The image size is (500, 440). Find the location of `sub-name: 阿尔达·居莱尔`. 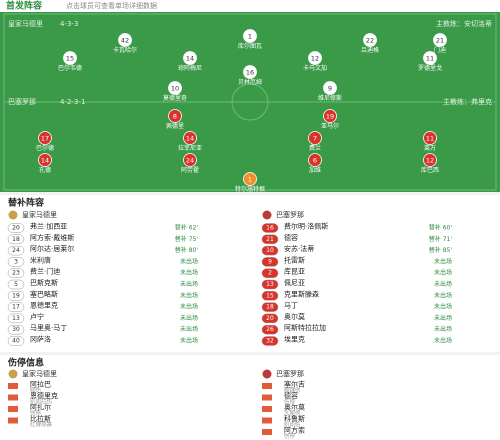

sub-name: 阿尔达·居莱尔 is located at coordinates (52, 248).